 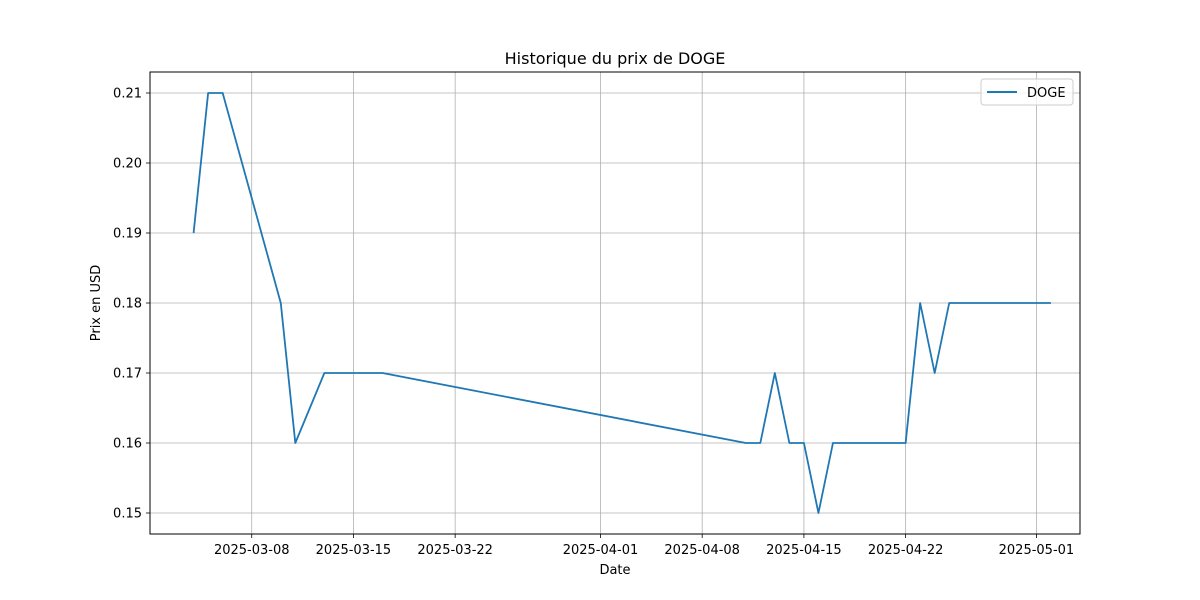 What do you see at coordinates (127, 304) in the screenshot?
I see `y-tick-label: 0.18` at bounding box center [127, 304].